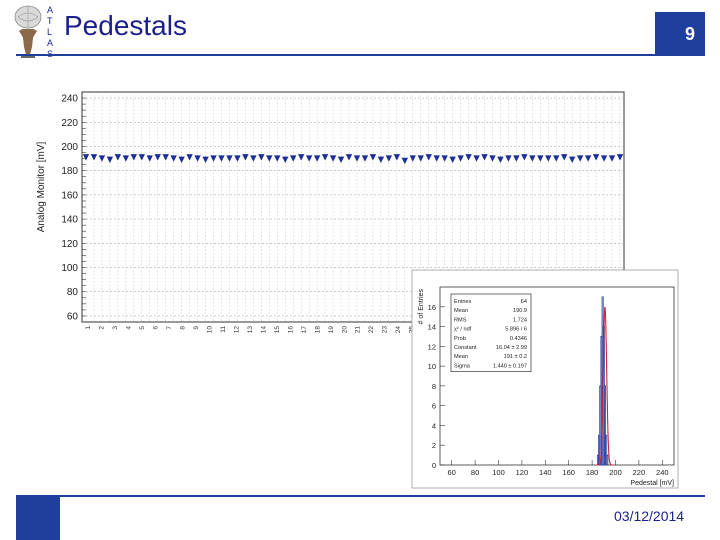 Image resolution: width=720 pixels, height=540 pixels. I want to click on page-title: Pedestals, so click(125, 25).